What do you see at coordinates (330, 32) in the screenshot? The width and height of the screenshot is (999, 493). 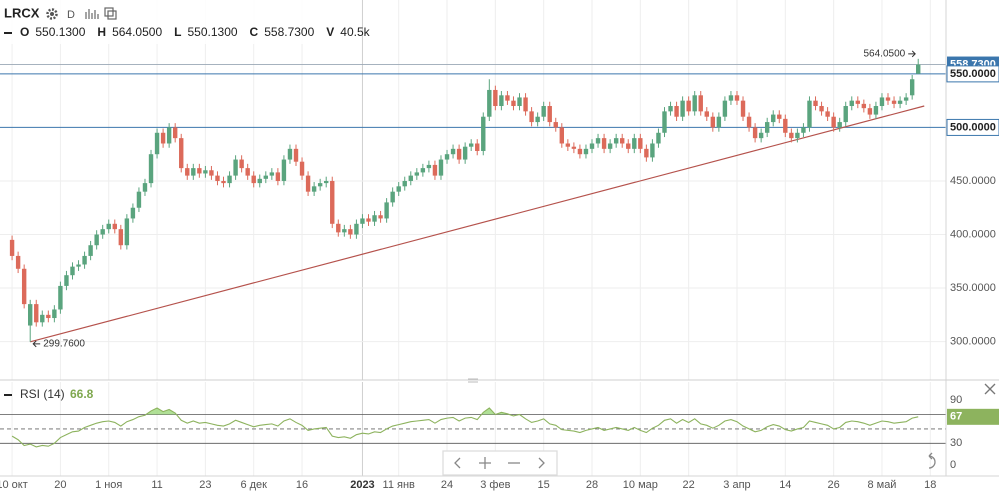 I see `legend-key: V` at bounding box center [330, 32].